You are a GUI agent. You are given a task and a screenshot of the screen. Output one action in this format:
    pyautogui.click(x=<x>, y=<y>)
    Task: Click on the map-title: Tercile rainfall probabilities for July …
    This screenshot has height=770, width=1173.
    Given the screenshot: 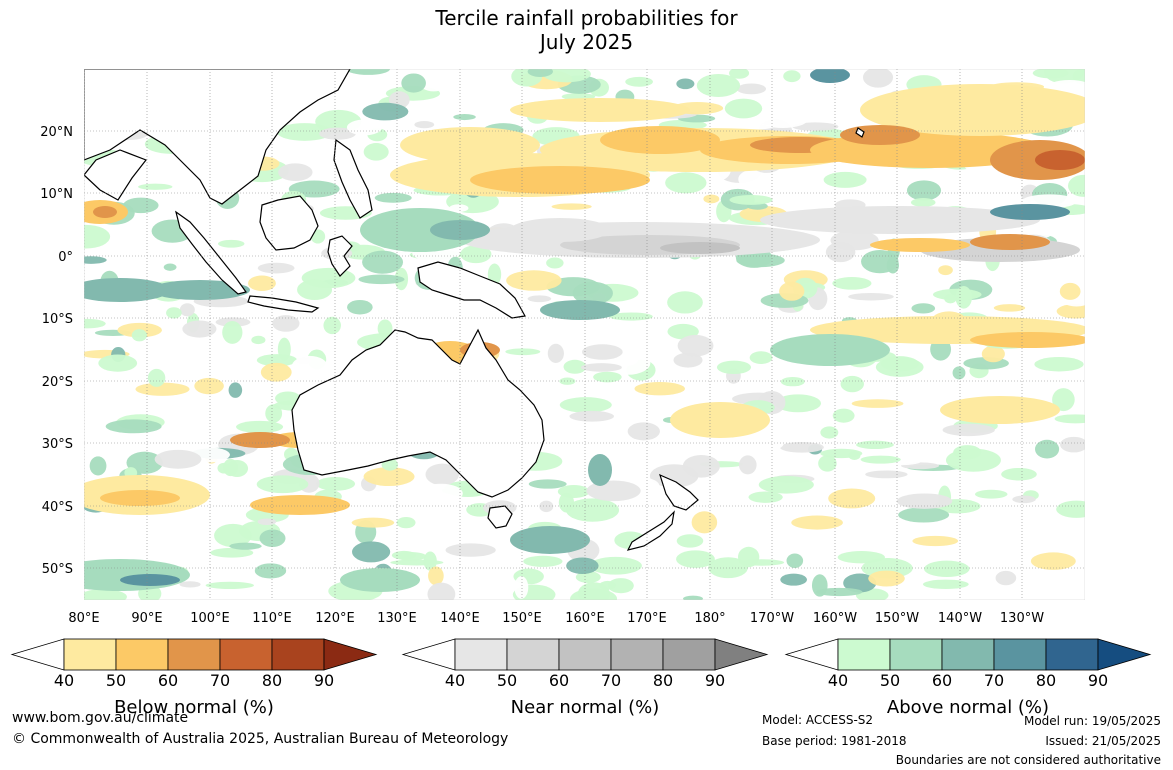 What is the action you would take?
    pyautogui.click(x=586, y=30)
    